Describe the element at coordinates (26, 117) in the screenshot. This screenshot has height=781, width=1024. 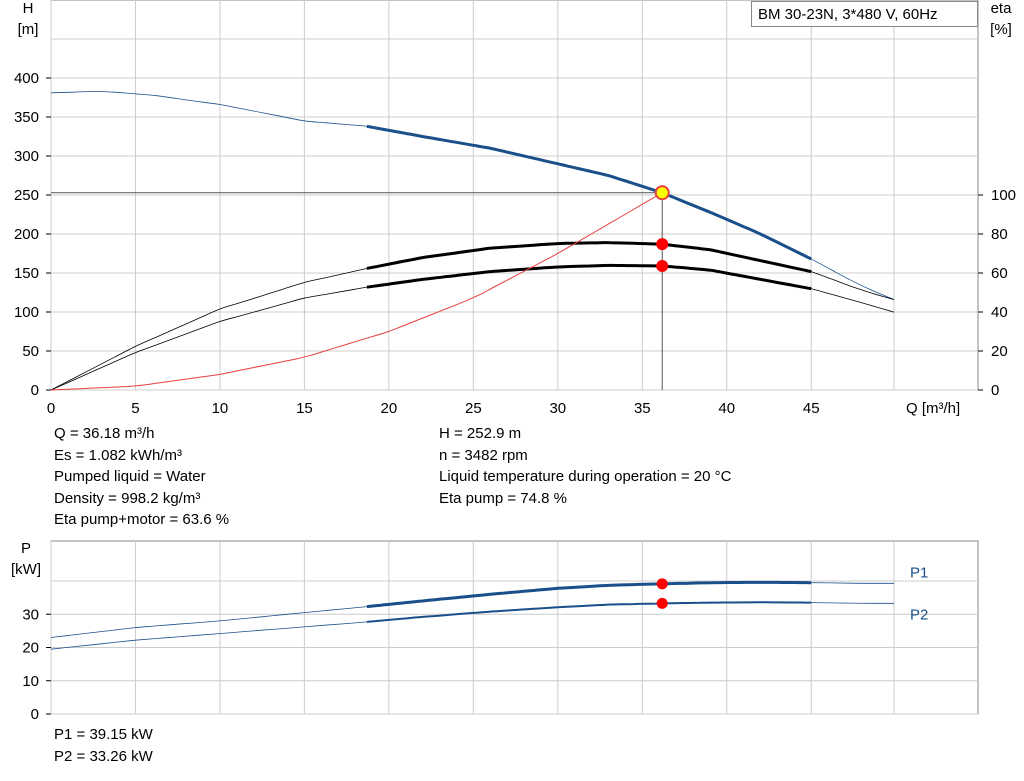
I see `y-tick-label-left: 350` at that location.